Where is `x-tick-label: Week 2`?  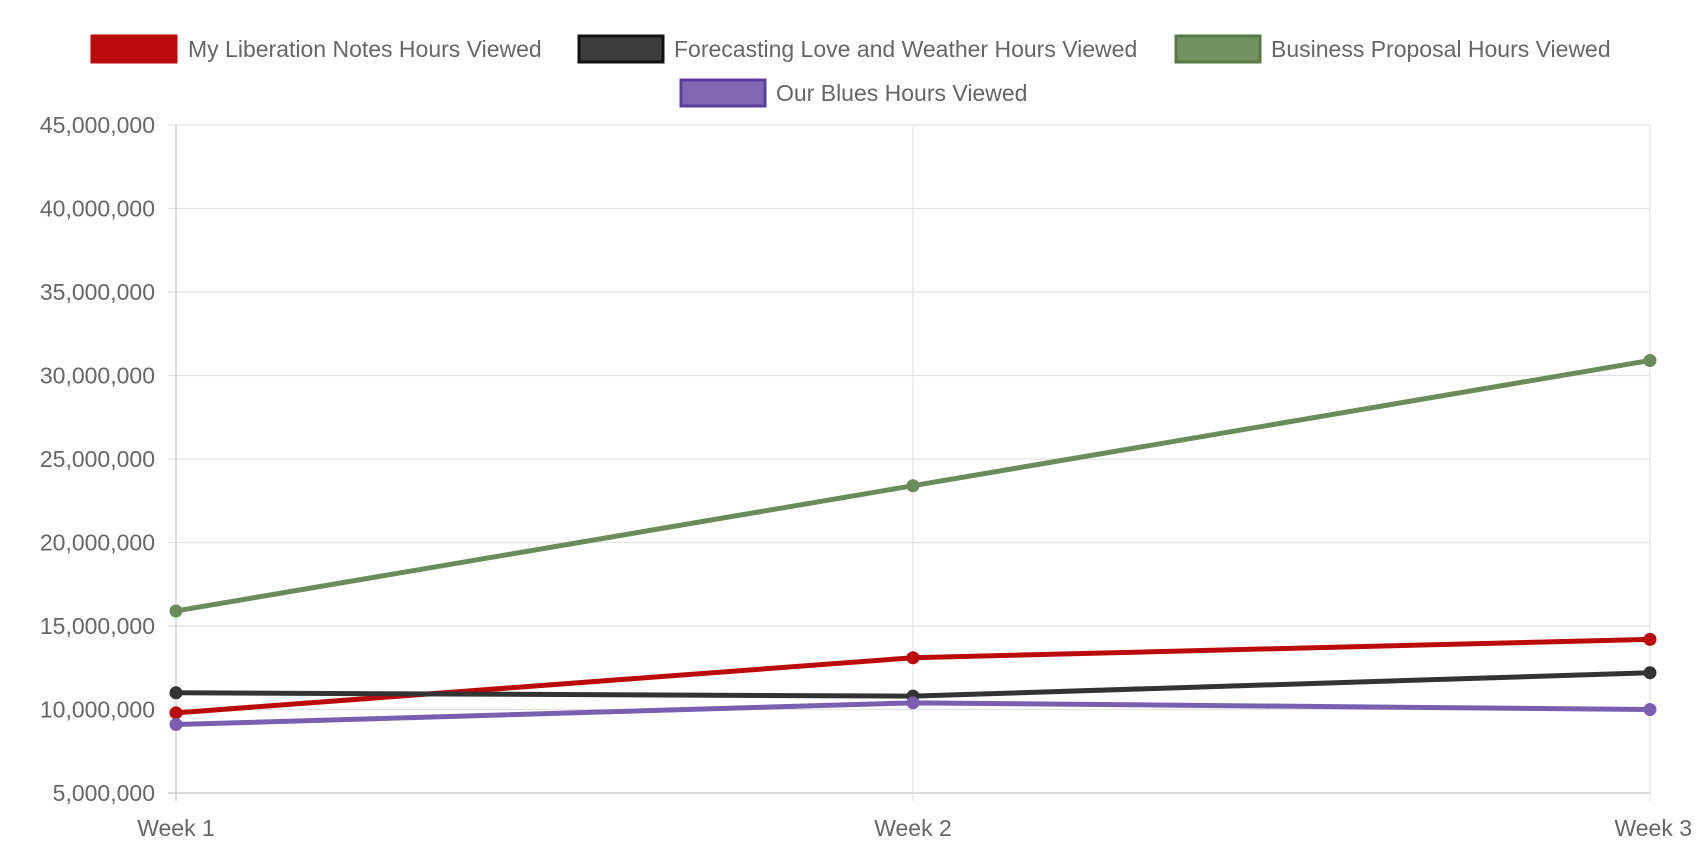 x-tick-label: Week 2 is located at coordinates (913, 828).